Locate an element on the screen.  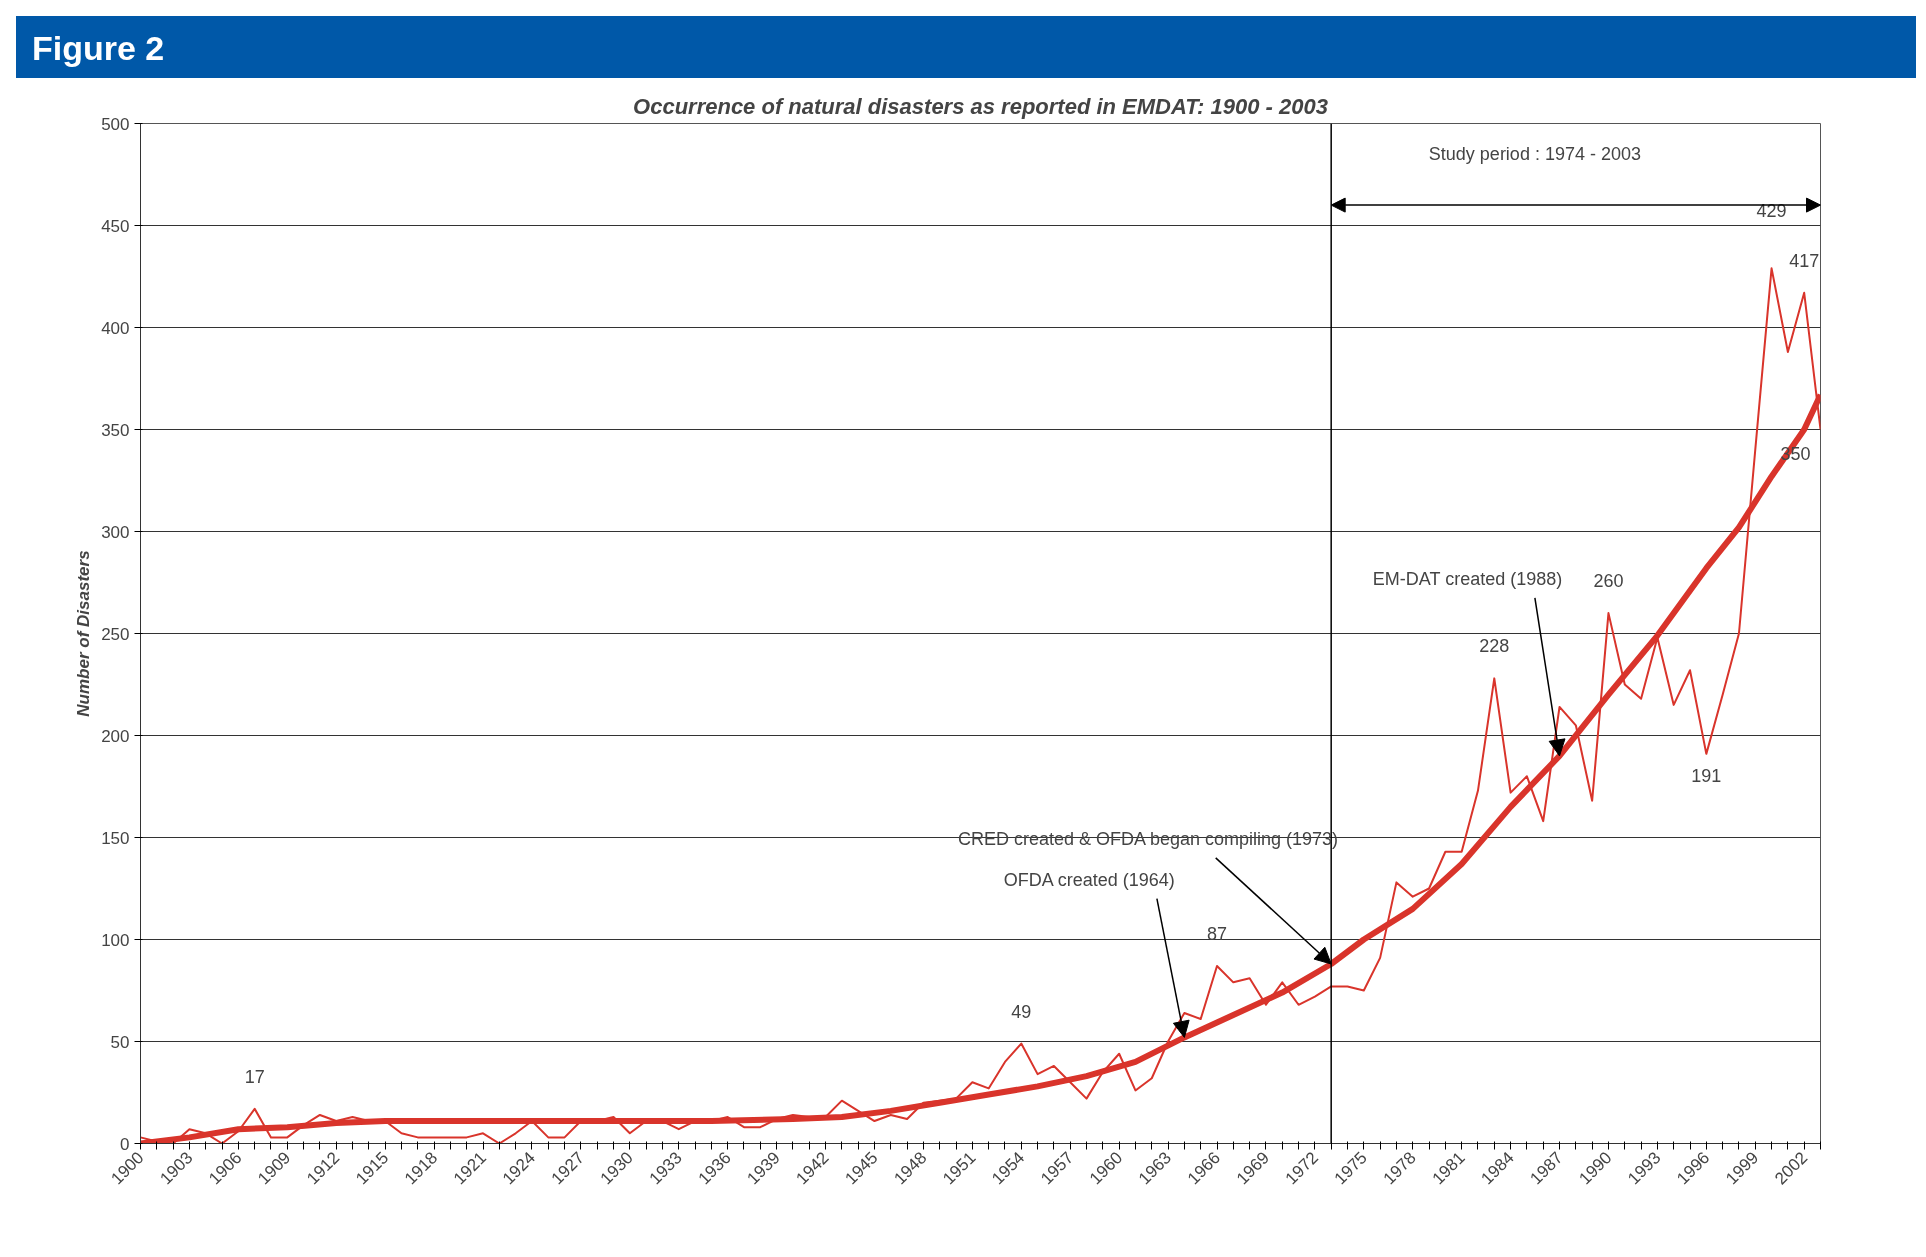
chart-subtitle: Occurrence of natural disasters as reported in EMDAT: 1900 - 2003 is located at coordinates (980, 106).